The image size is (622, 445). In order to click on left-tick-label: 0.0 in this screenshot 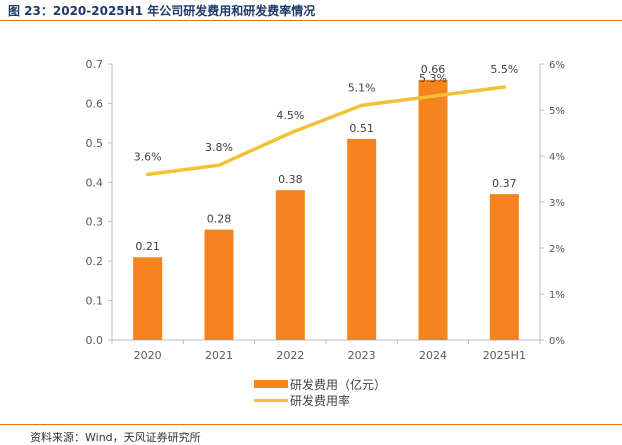, I will do `click(95, 340)`.